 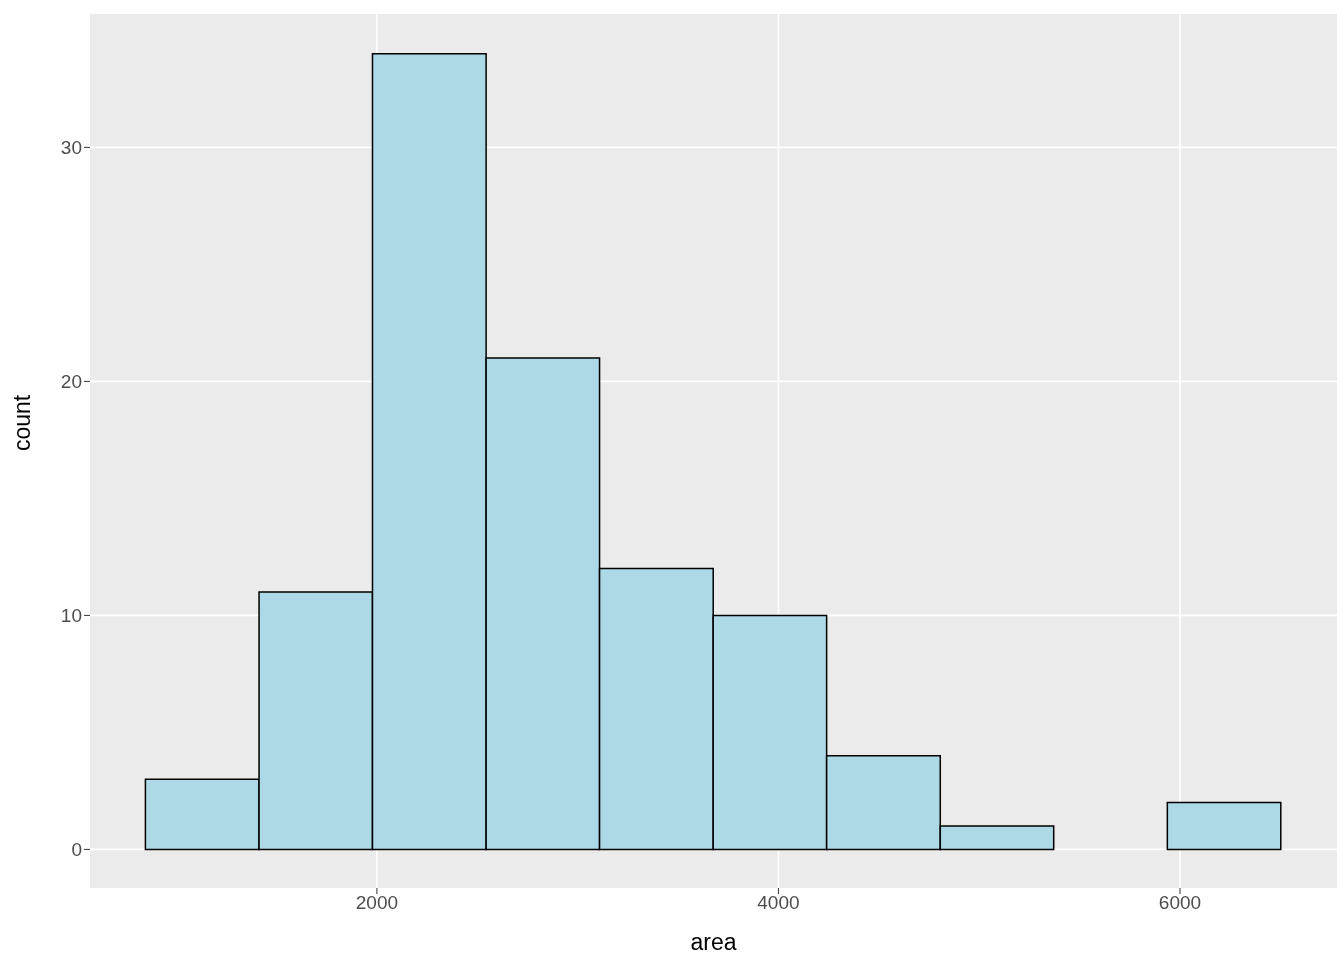 What do you see at coordinates (71, 382) in the screenshot?
I see `y-tick-label: 20` at bounding box center [71, 382].